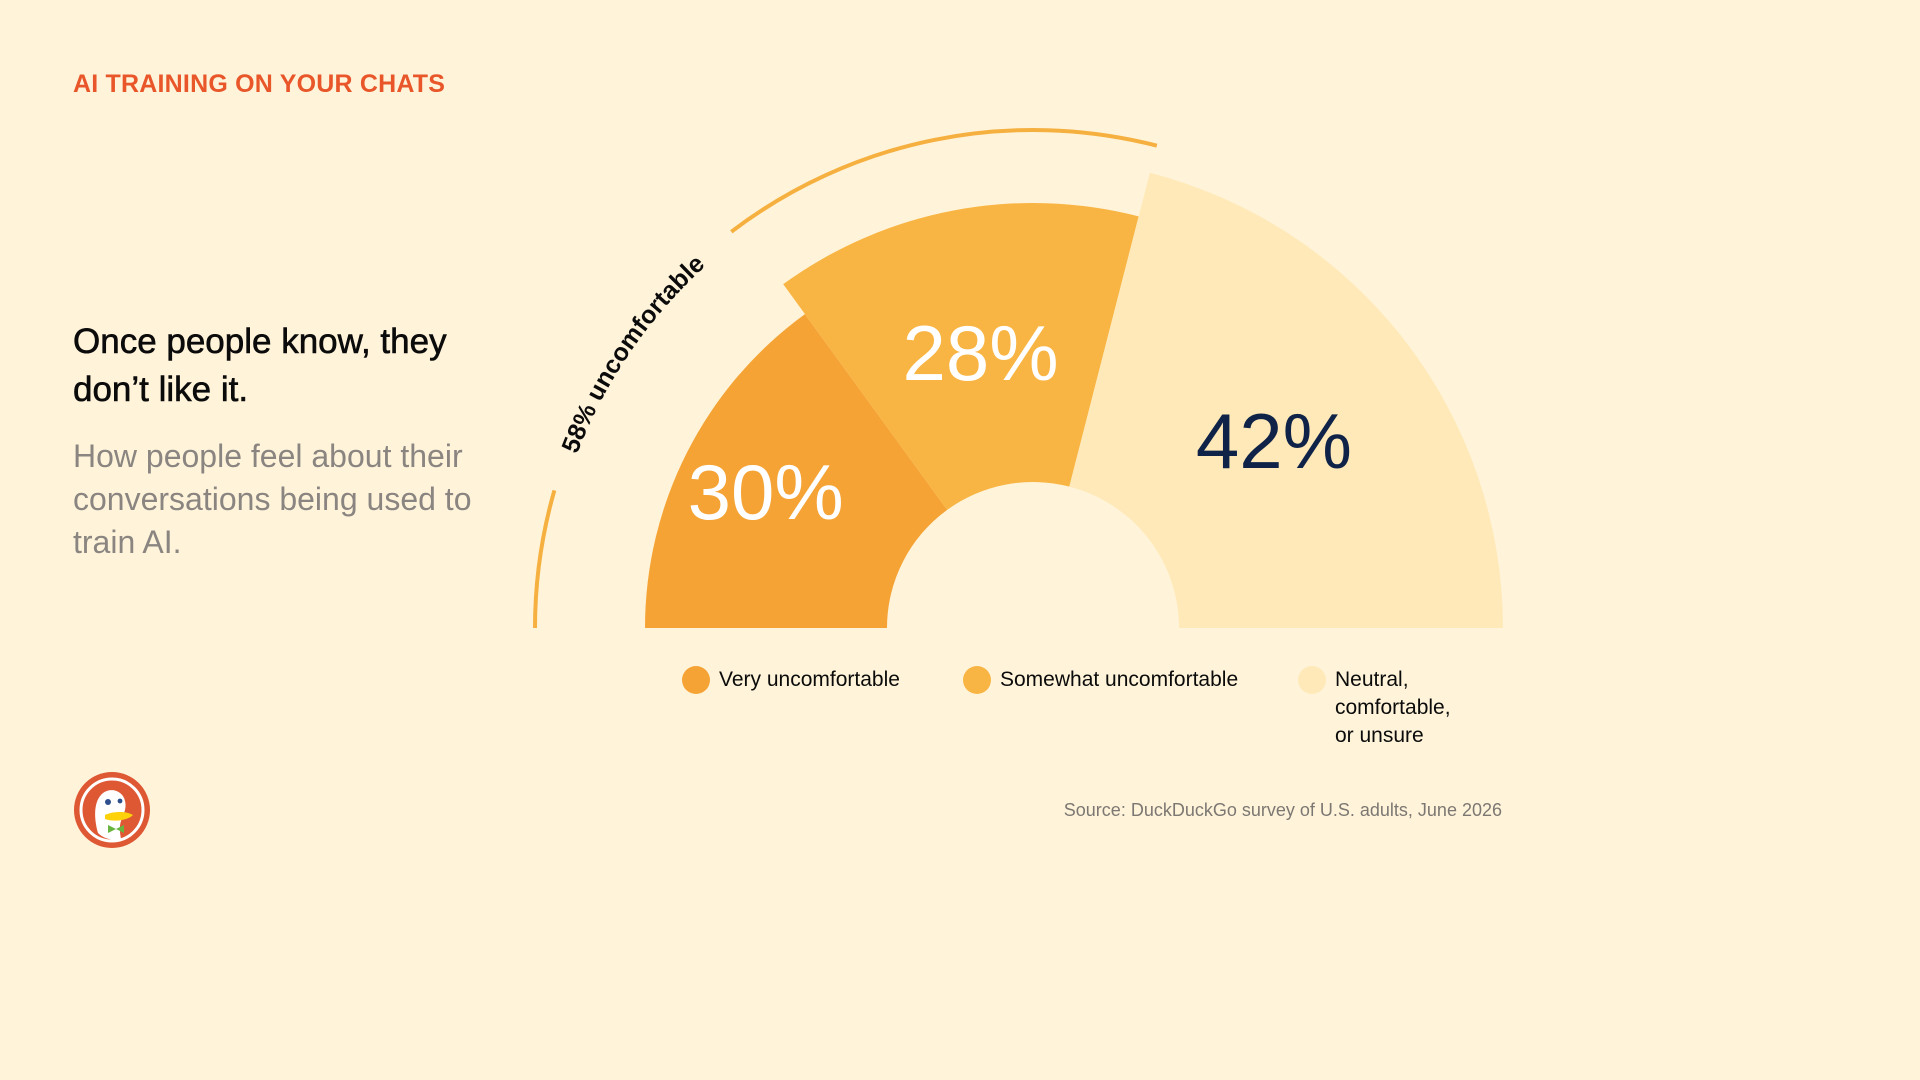 Image resolution: width=1920 pixels, height=1080 pixels. I want to click on legend-item-neutral: Neutral, comfortable, or unsure, so click(1374, 708).